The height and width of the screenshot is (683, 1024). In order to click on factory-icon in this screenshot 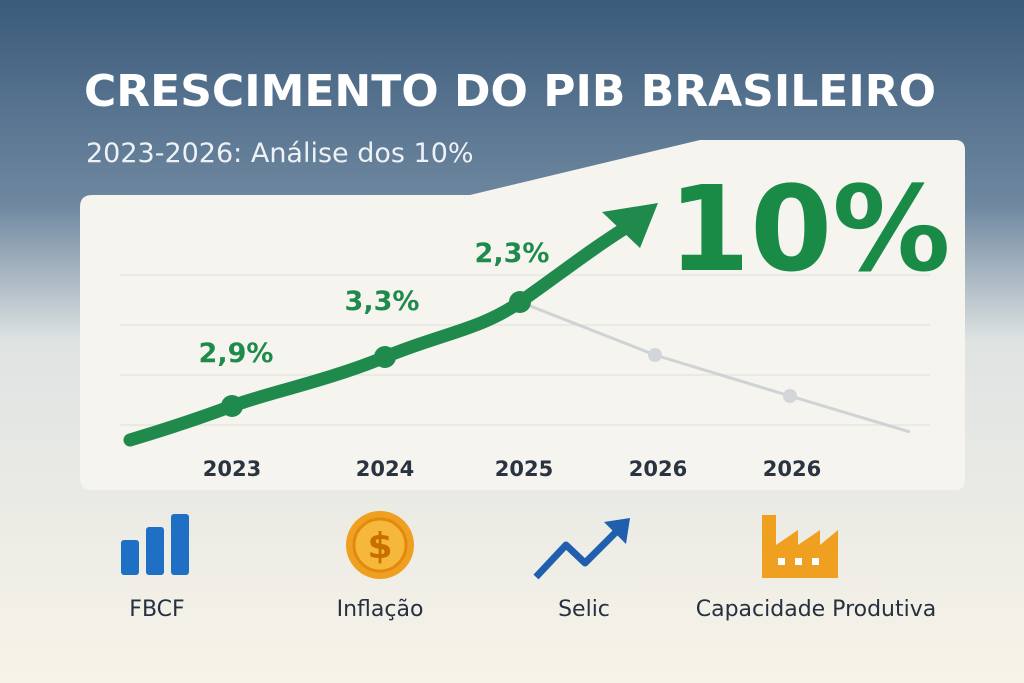, I will do `click(800, 546)`.